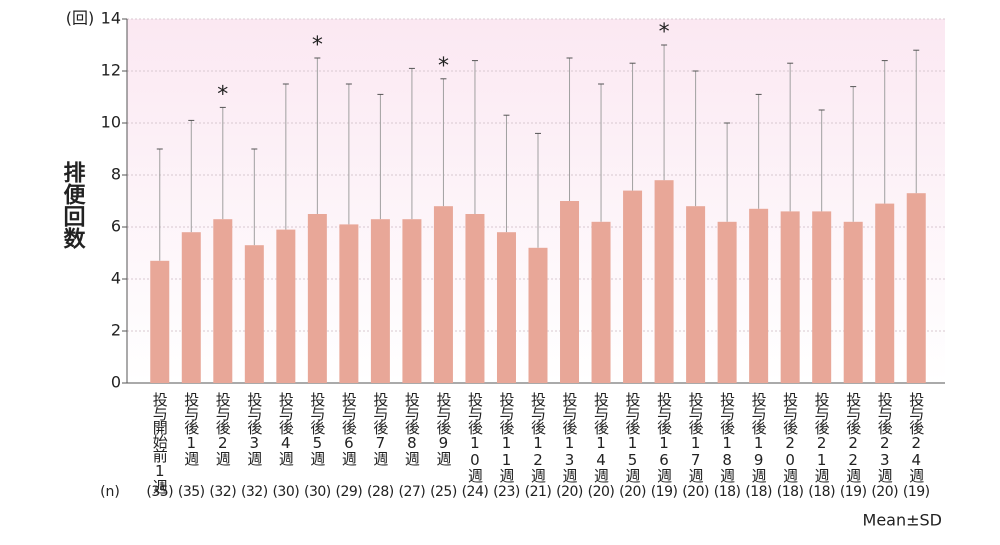 This screenshot has height=545, width=1000. Describe the element at coordinates (380, 492) in the screenshot. I see `n-label: (28)` at that location.